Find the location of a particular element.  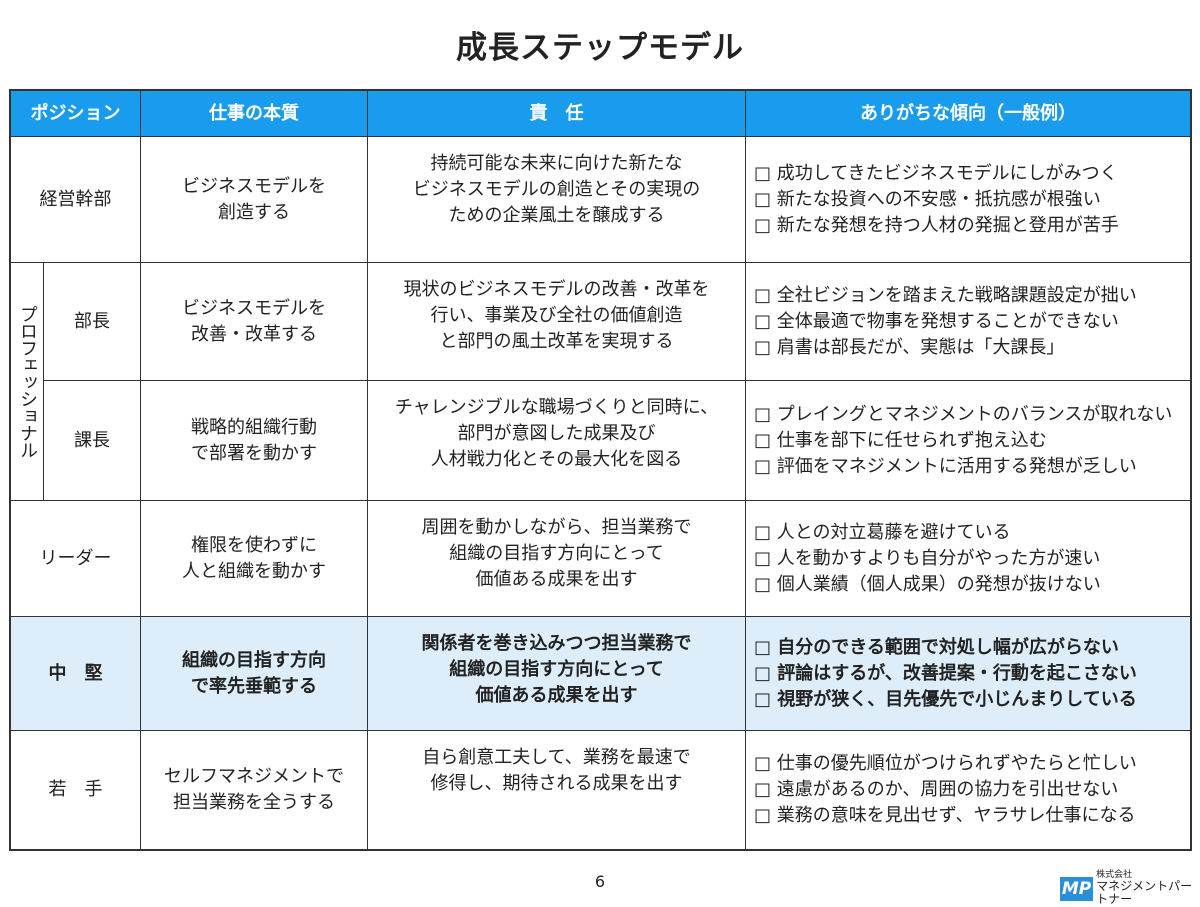

position-label: 課長 is located at coordinates (92, 440).